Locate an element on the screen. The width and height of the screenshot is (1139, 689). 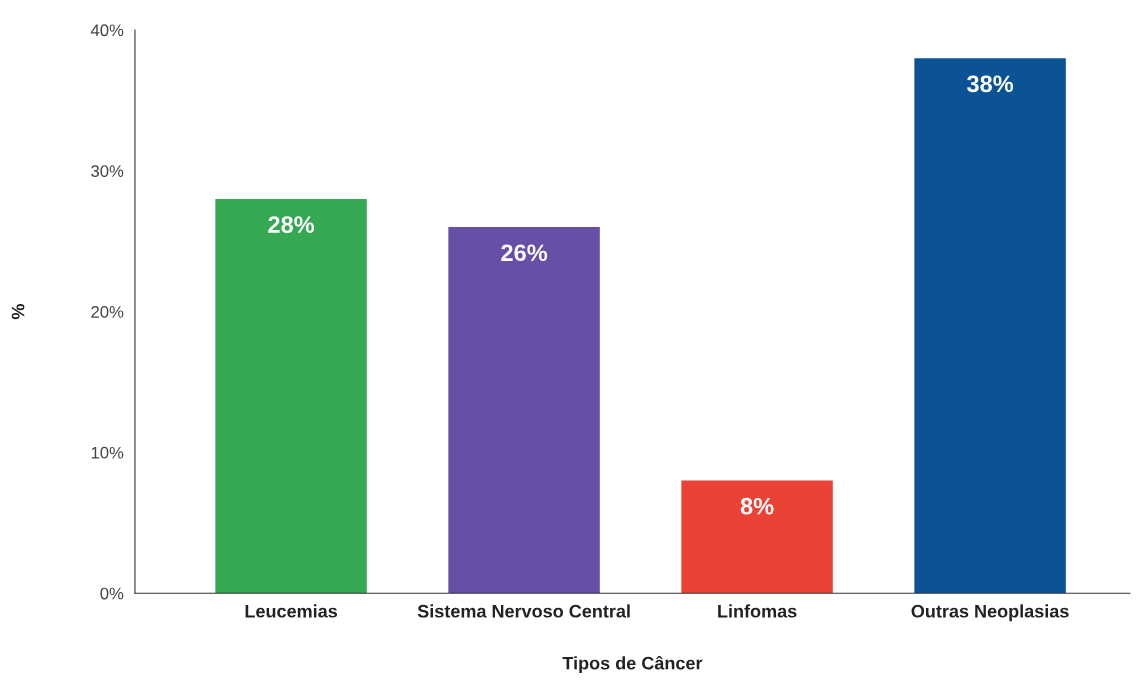
data-label: 26% is located at coordinates (524, 253).